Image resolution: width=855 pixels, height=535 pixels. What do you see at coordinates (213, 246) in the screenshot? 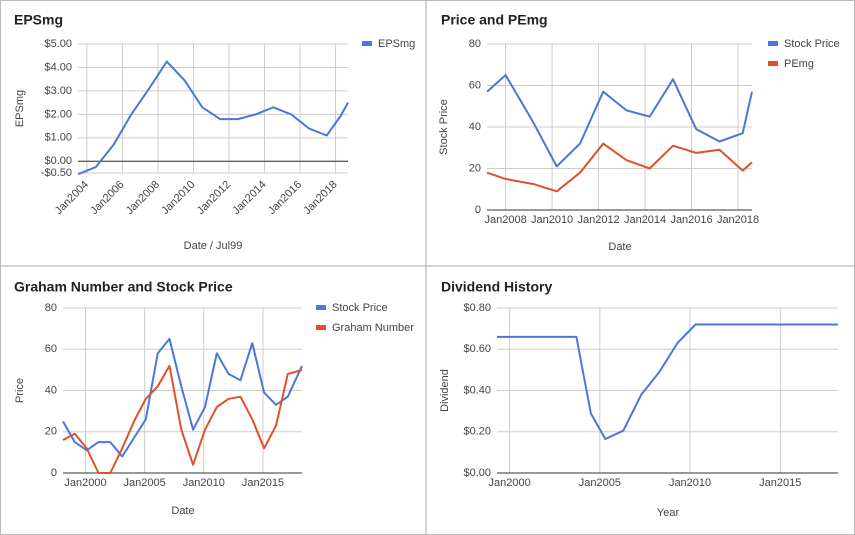
I see `x-axis-title: Date / Jul99` at bounding box center [213, 246].